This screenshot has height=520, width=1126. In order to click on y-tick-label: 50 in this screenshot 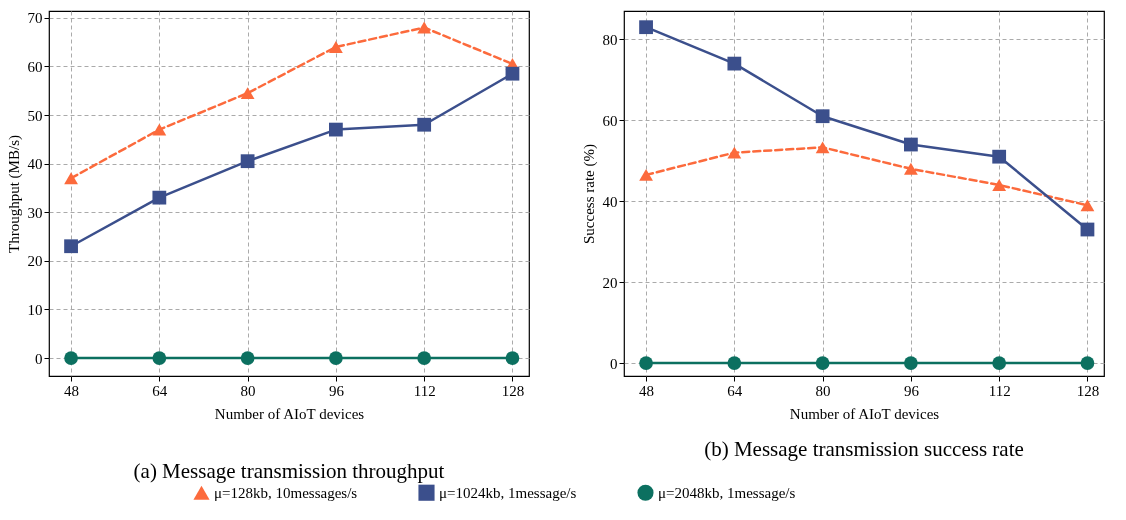, I will do `click(35, 115)`.